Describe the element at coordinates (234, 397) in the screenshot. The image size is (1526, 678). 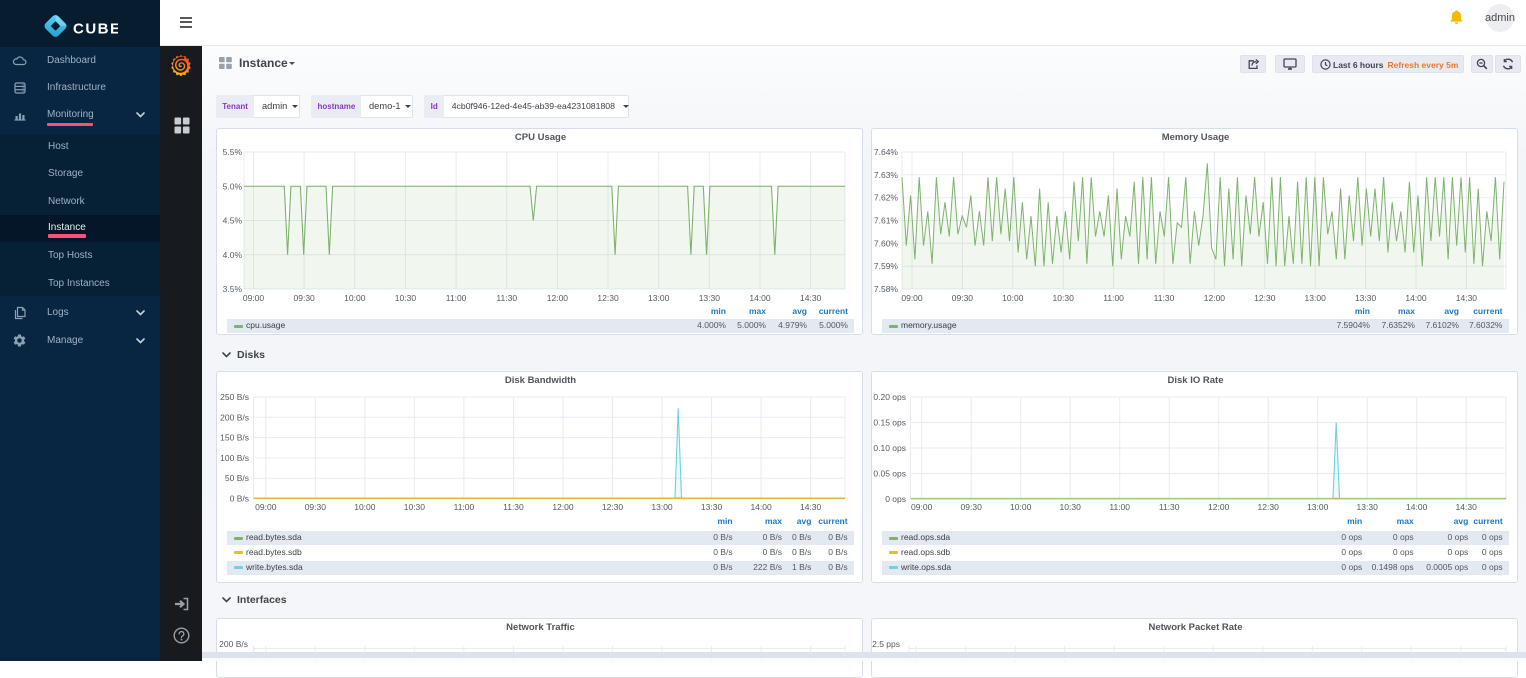
I see `svg-text: 250 B/s` at that location.